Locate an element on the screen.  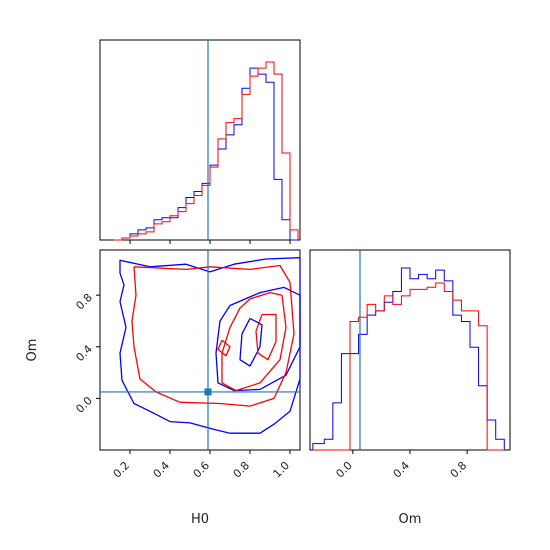
joint-contours is located at coordinates (210, 345).